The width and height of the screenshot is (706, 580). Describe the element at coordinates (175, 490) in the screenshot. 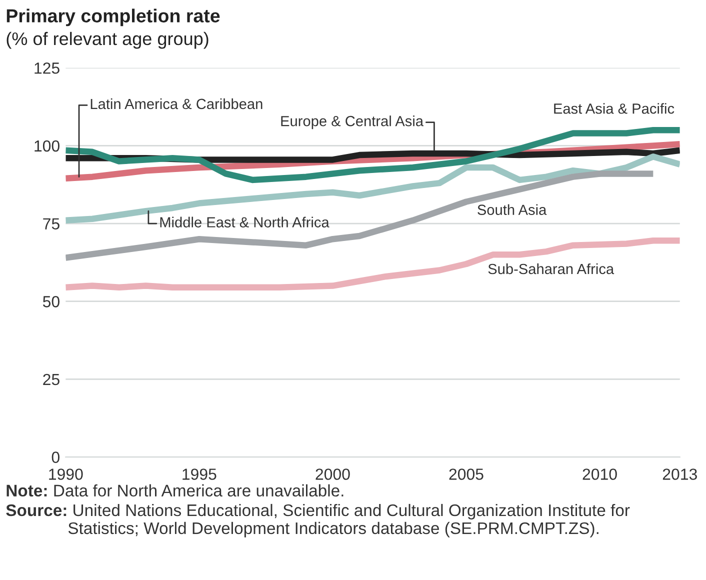

I see `text: Note: Data for North America are unavailable.` at that location.